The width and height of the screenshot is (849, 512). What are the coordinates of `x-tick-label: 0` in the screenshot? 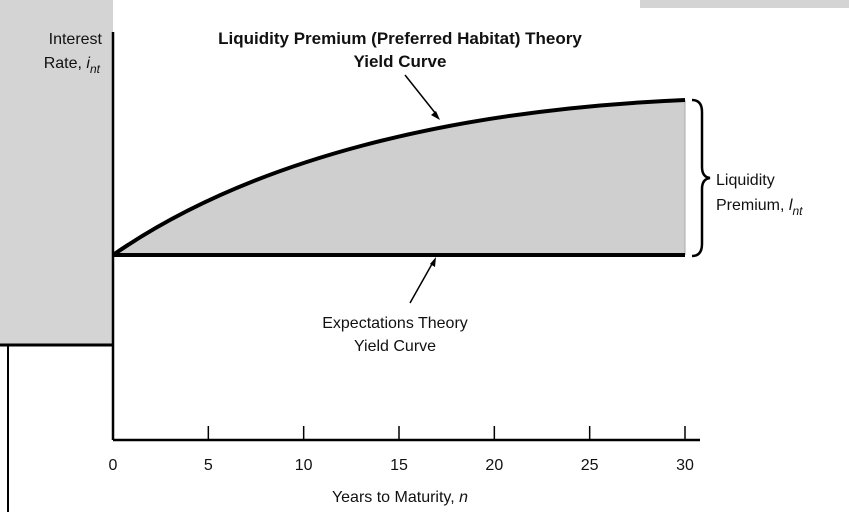 It's located at (113, 465).